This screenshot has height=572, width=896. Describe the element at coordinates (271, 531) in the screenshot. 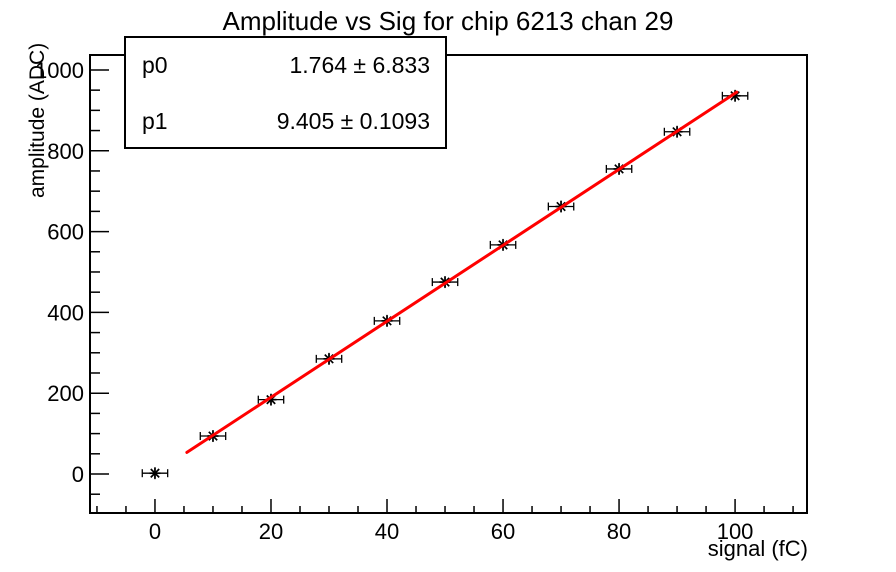

I see `x-tick-label: 20` at that location.